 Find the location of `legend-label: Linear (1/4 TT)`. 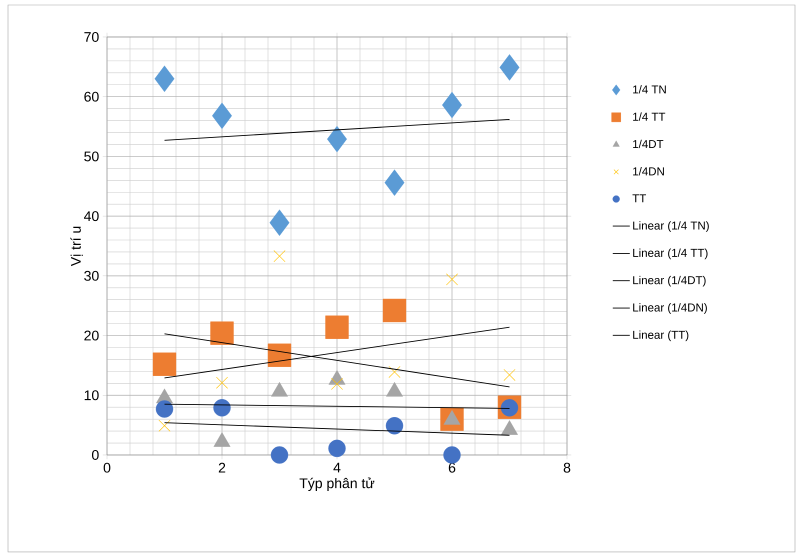

legend-label: Linear (1/4 TT) is located at coordinates (670, 254).